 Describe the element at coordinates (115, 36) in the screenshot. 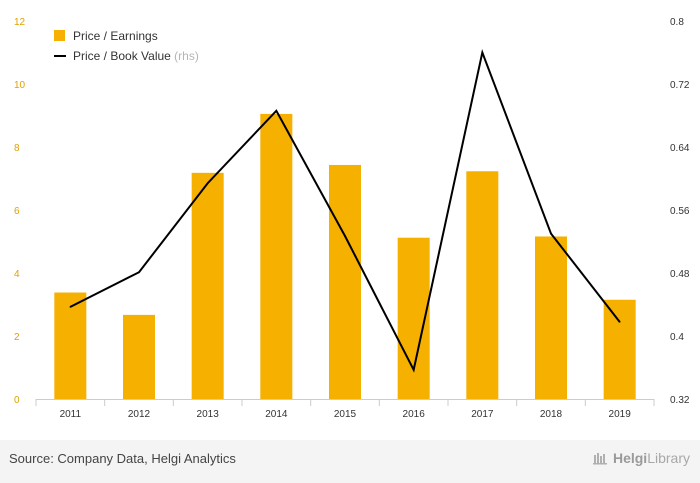

I see `legend-label-price-earnings: Price / Earnings` at that location.